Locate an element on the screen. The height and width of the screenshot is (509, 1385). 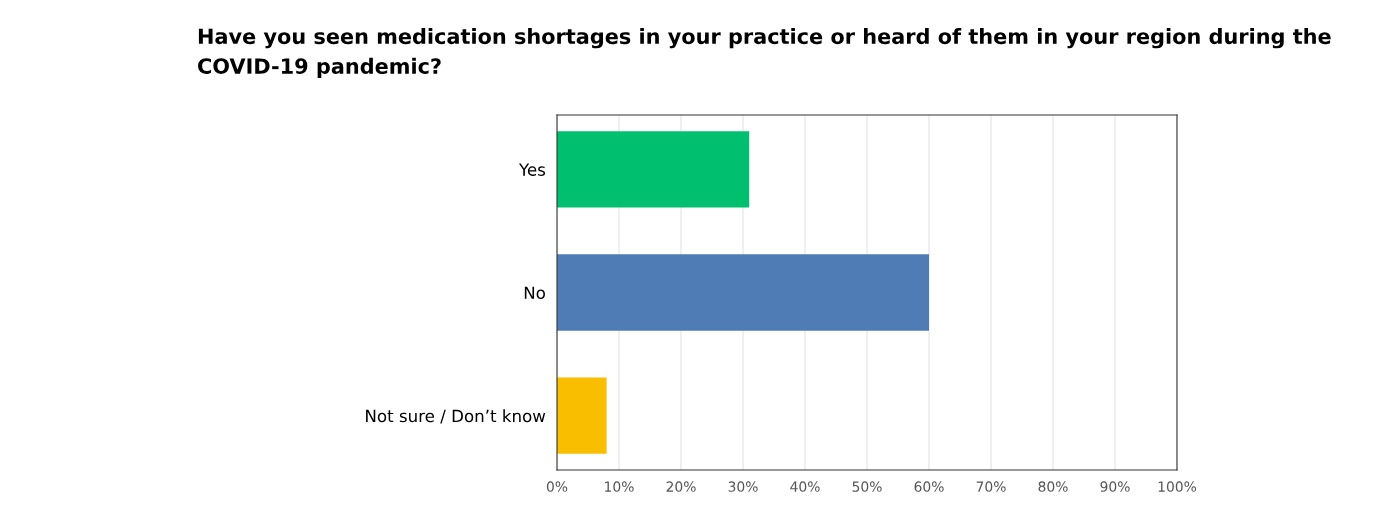
x-tick-label: 30% is located at coordinates (743, 486).